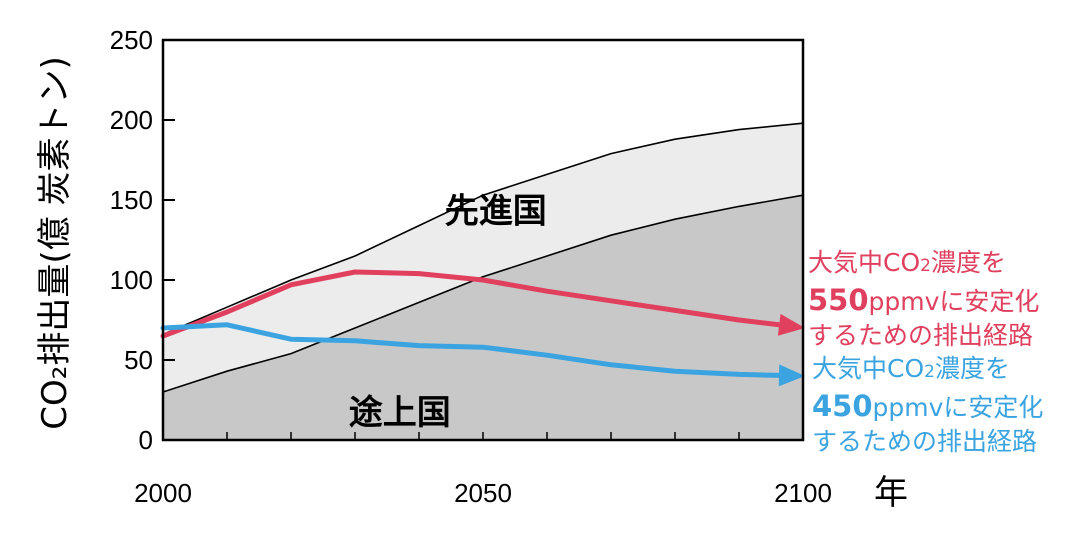 Image resolution: width=1080 pixels, height=540 pixels. I want to click on annotation-450: 大気中CO2濃度を 450ppmvに安定化 するための排出経路, so click(927, 405).